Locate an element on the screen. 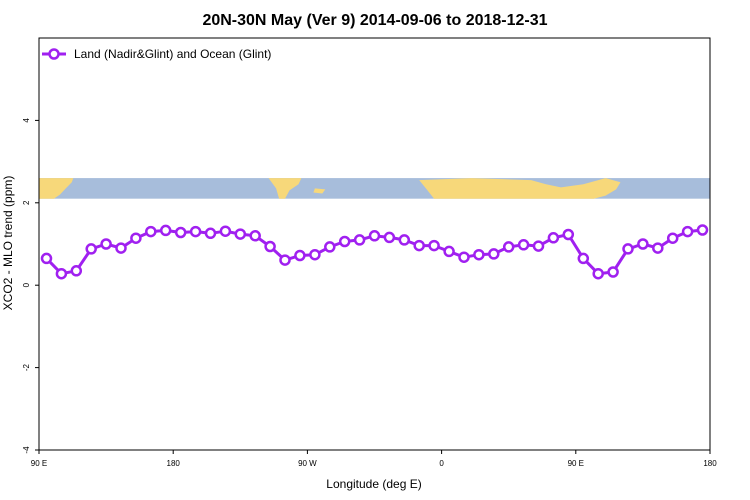 The width and height of the screenshot is (750, 500). x-axis-label: Longitude (deg E) is located at coordinates (373, 484).